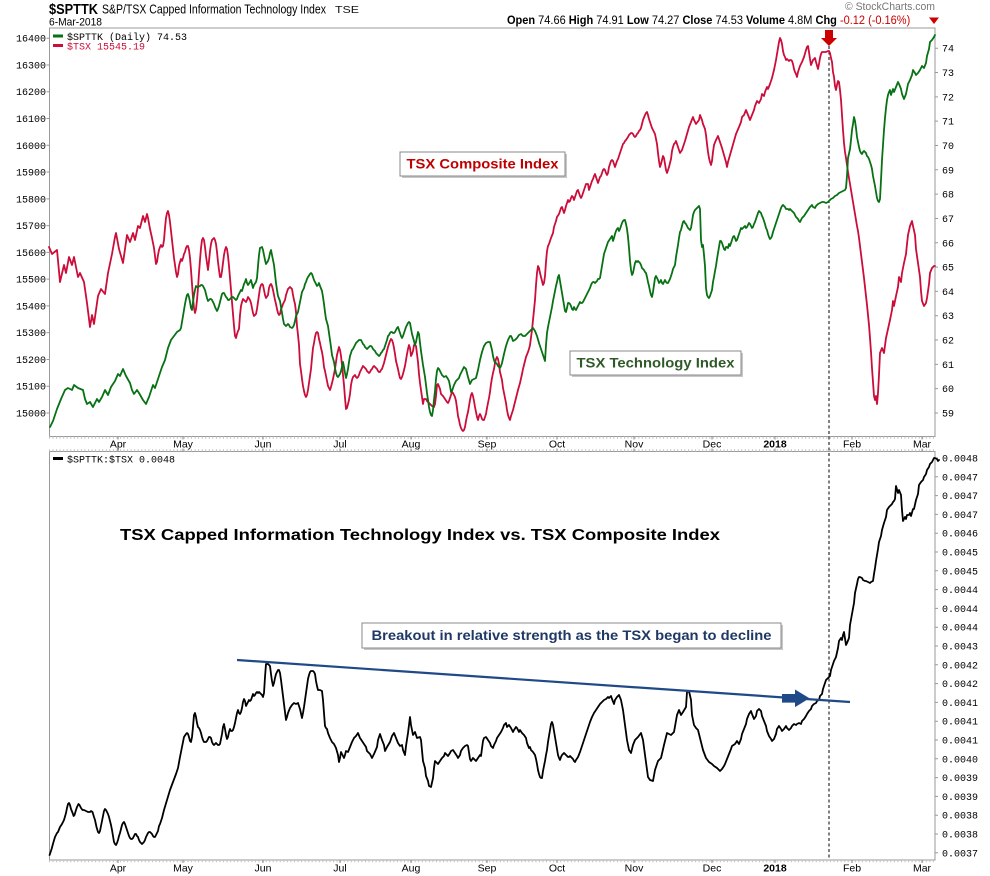  What do you see at coordinates (948, 244) in the screenshot?
I see `svg-text: 66` at bounding box center [948, 244].